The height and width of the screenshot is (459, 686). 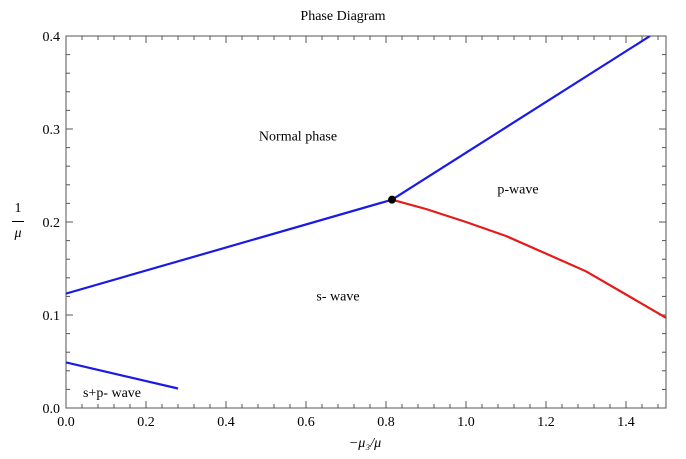 What do you see at coordinates (226, 422) in the screenshot?
I see `x-tick-label: 0.4` at bounding box center [226, 422].